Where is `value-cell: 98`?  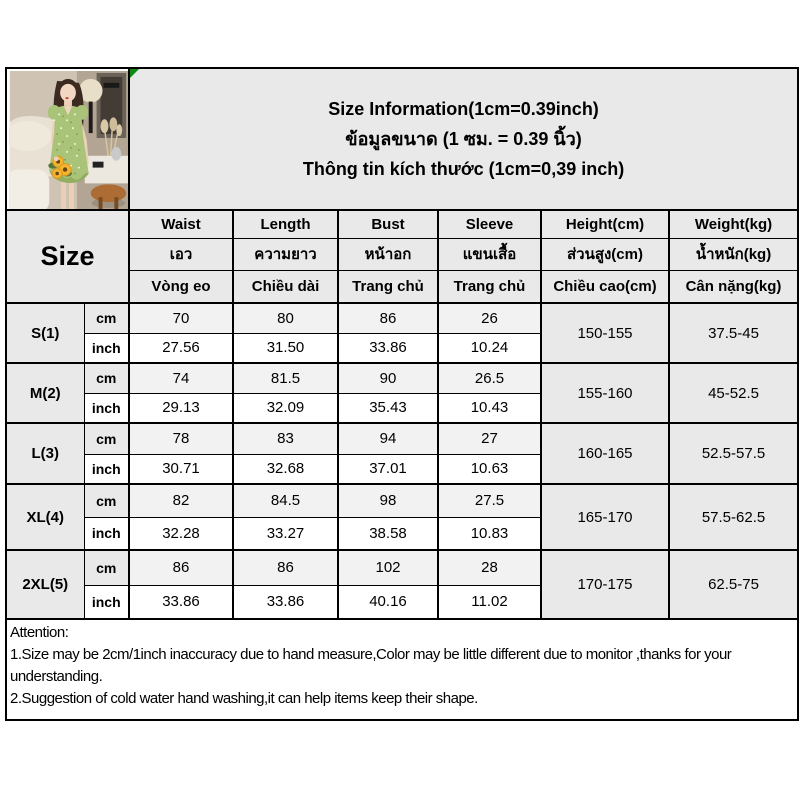 value-cell: 98 is located at coordinates (388, 500).